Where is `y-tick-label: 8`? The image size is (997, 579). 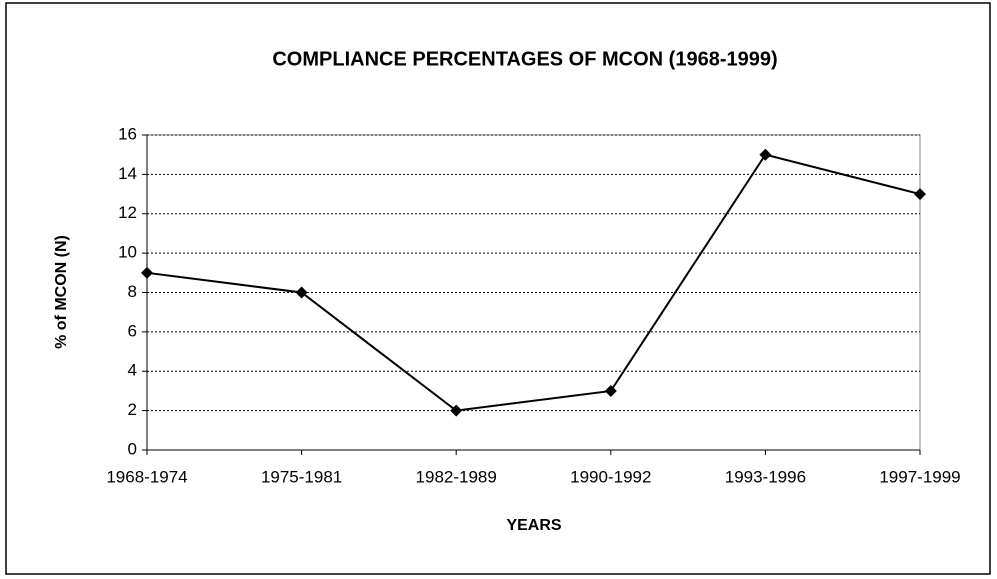
y-tick-label: 8 is located at coordinates (132, 291).